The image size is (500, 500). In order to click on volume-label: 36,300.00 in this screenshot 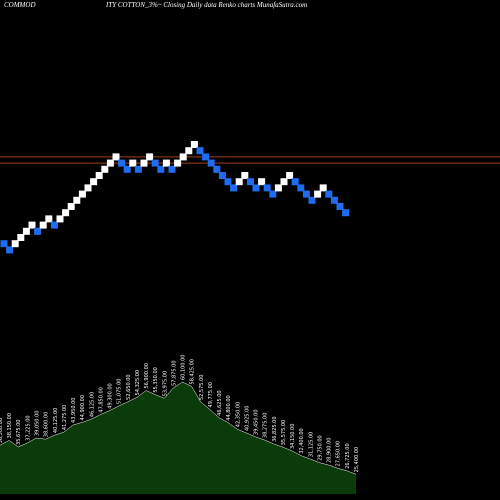, I will do `click(2, 430)`.